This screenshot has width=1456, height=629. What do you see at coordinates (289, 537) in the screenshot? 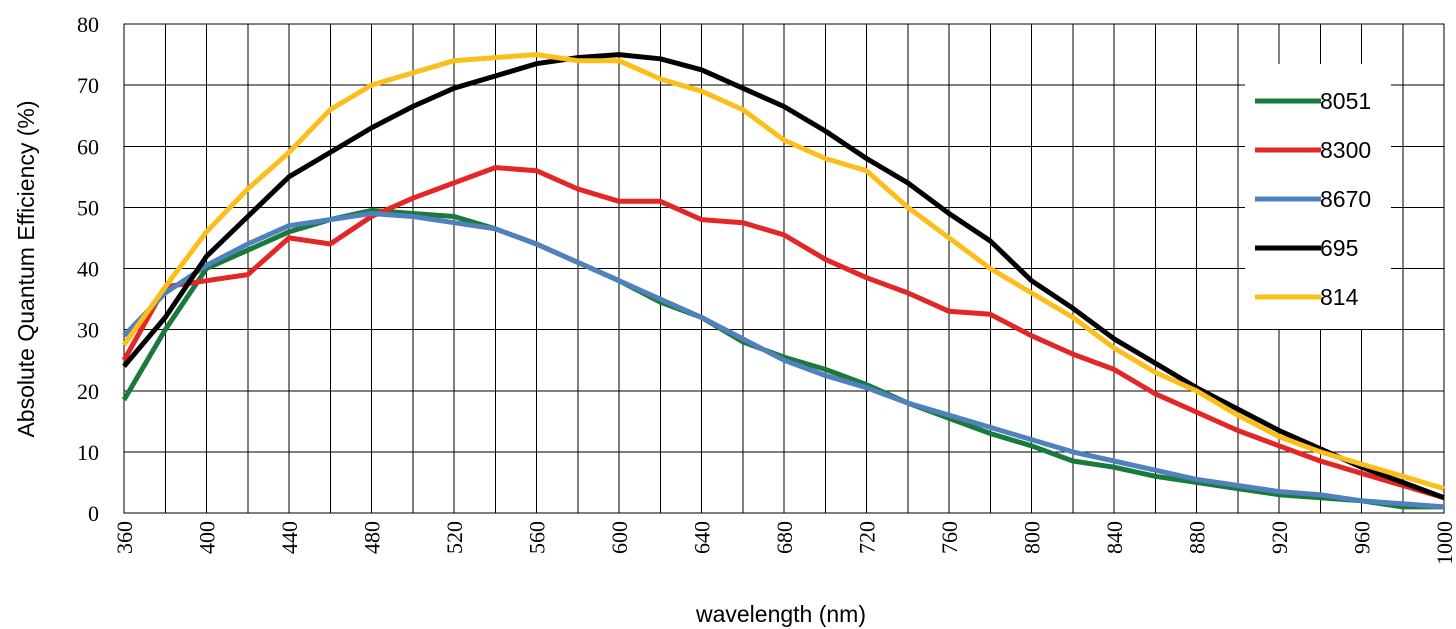
I see `x-tick-label: 440` at bounding box center [289, 537].